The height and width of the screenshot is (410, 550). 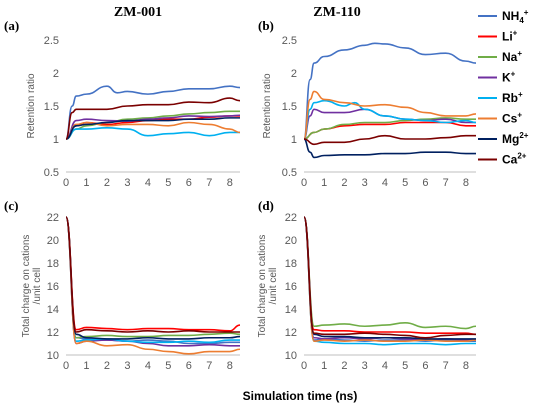 I want to click on panel-label-d: (d), so click(x=266, y=205).